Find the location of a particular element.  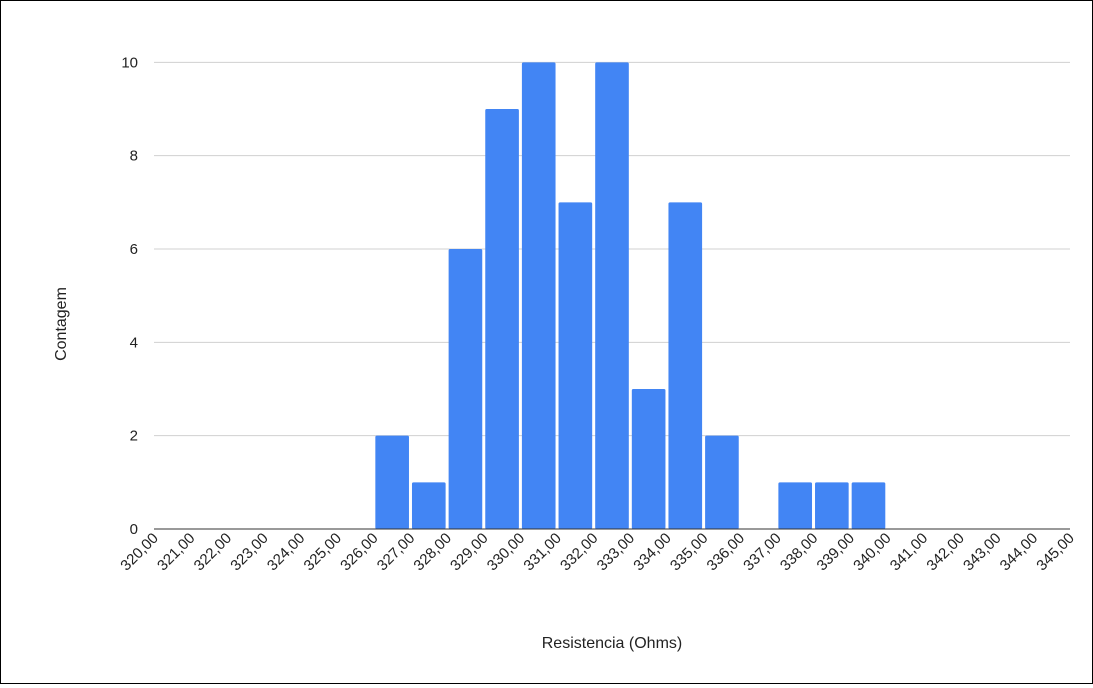

x-tick-label: 337,00 is located at coordinates (762, 552).